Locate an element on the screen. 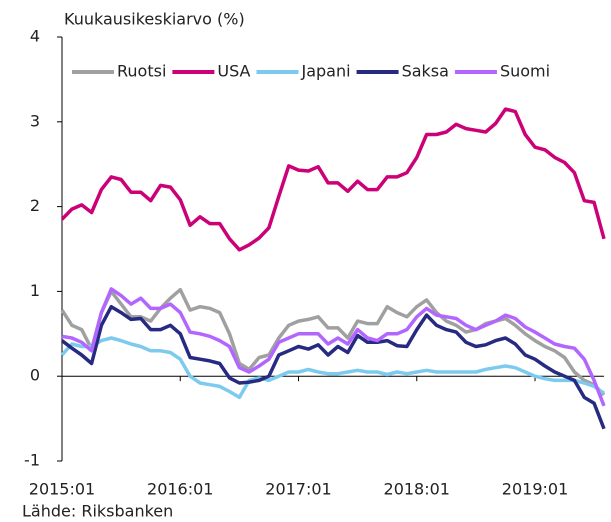 The height and width of the screenshot is (522, 611). x-tick-label: 2019:01 is located at coordinates (535, 489).